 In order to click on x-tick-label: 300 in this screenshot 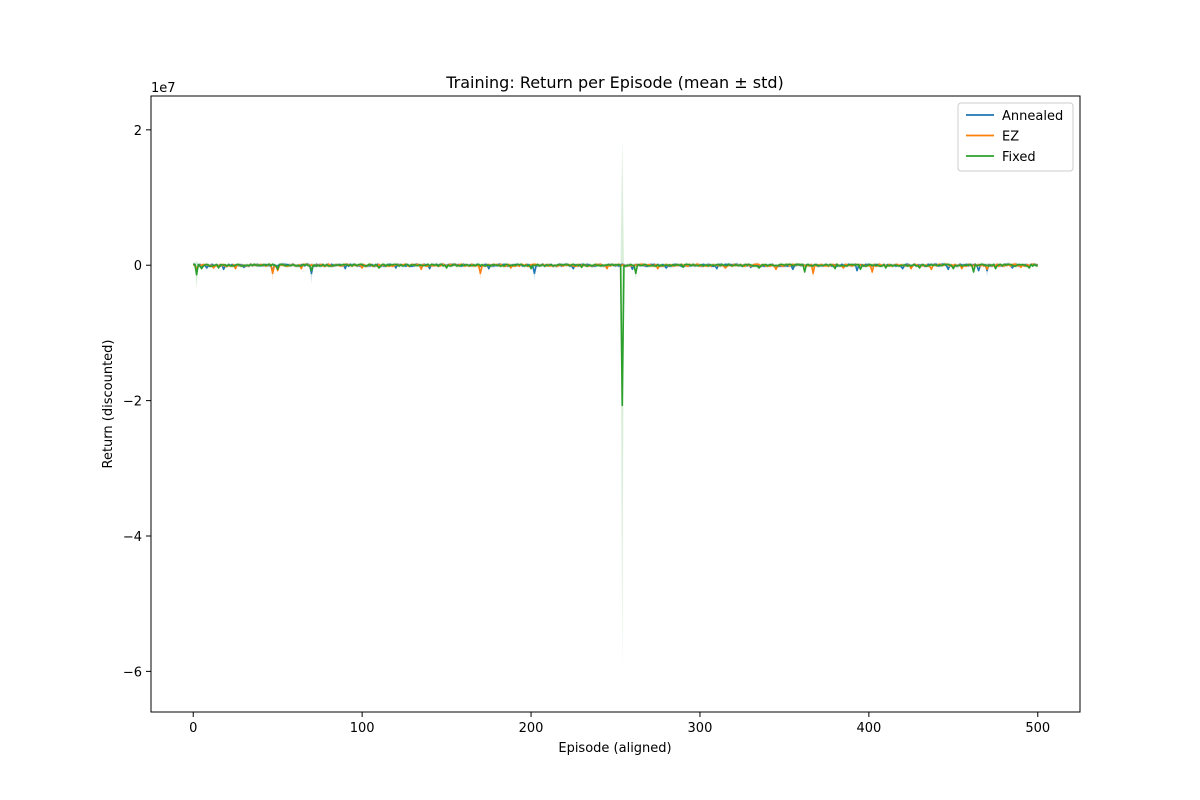, I will do `click(700, 728)`.